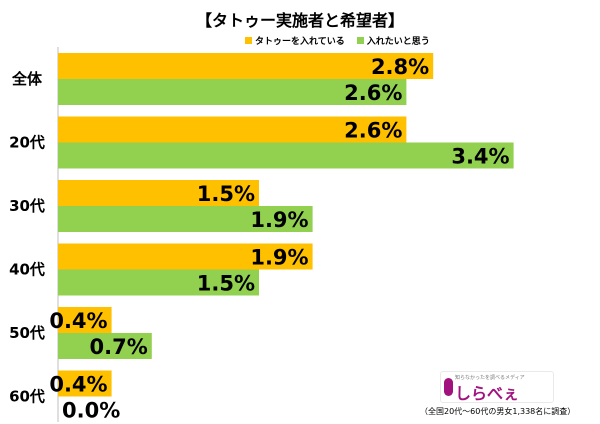 The width and height of the screenshot is (600, 424). What do you see at coordinates (487, 393) in the screenshot?
I see `logo-brand: しらべぇ` at bounding box center [487, 393].